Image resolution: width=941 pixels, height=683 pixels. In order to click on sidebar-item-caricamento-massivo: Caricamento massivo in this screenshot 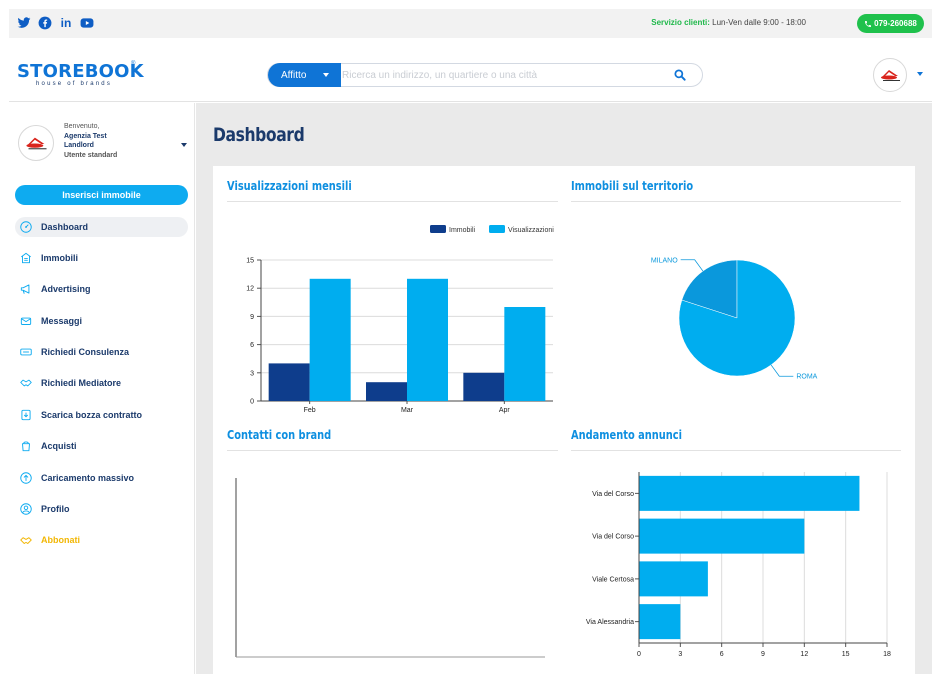, I will do `click(101, 478)`.